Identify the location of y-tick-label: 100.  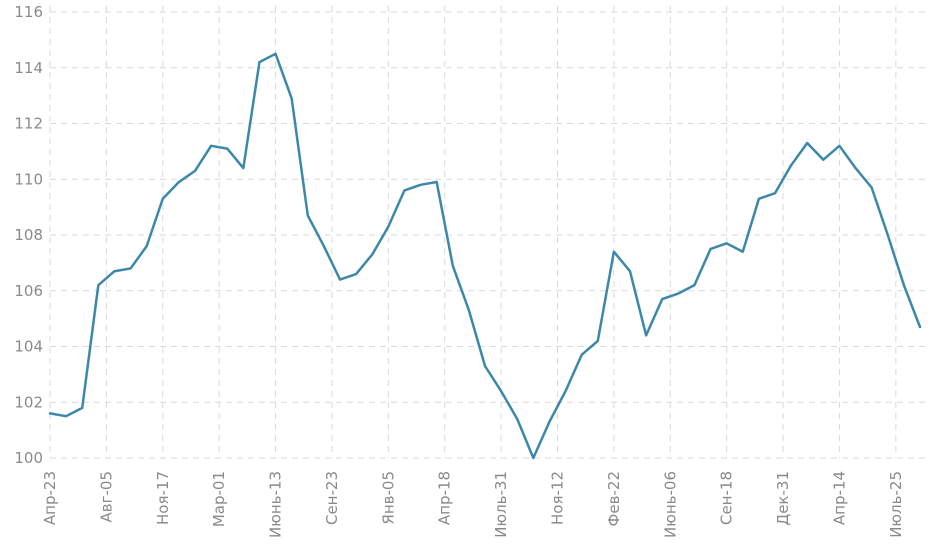
(28, 458).